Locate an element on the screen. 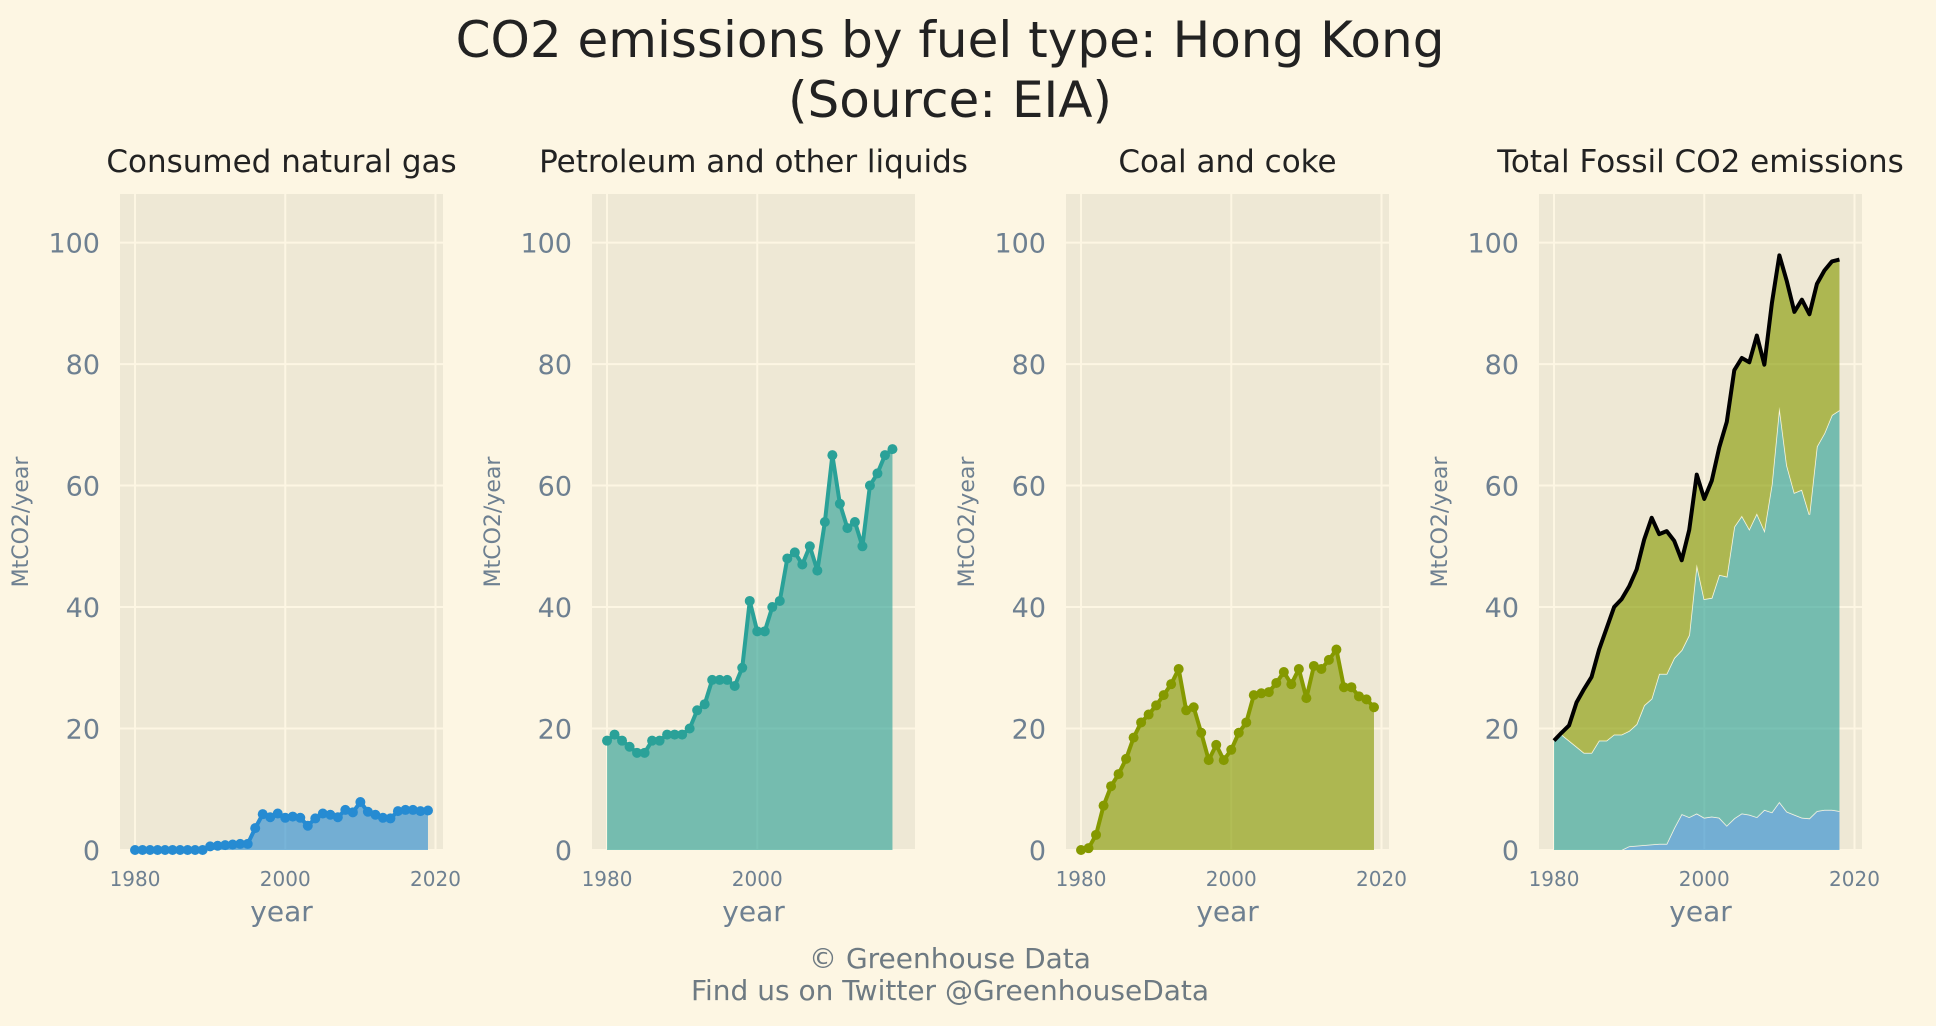 This screenshot has width=1936, height=1026. panel-title: Coal and coke is located at coordinates (1227, 162).